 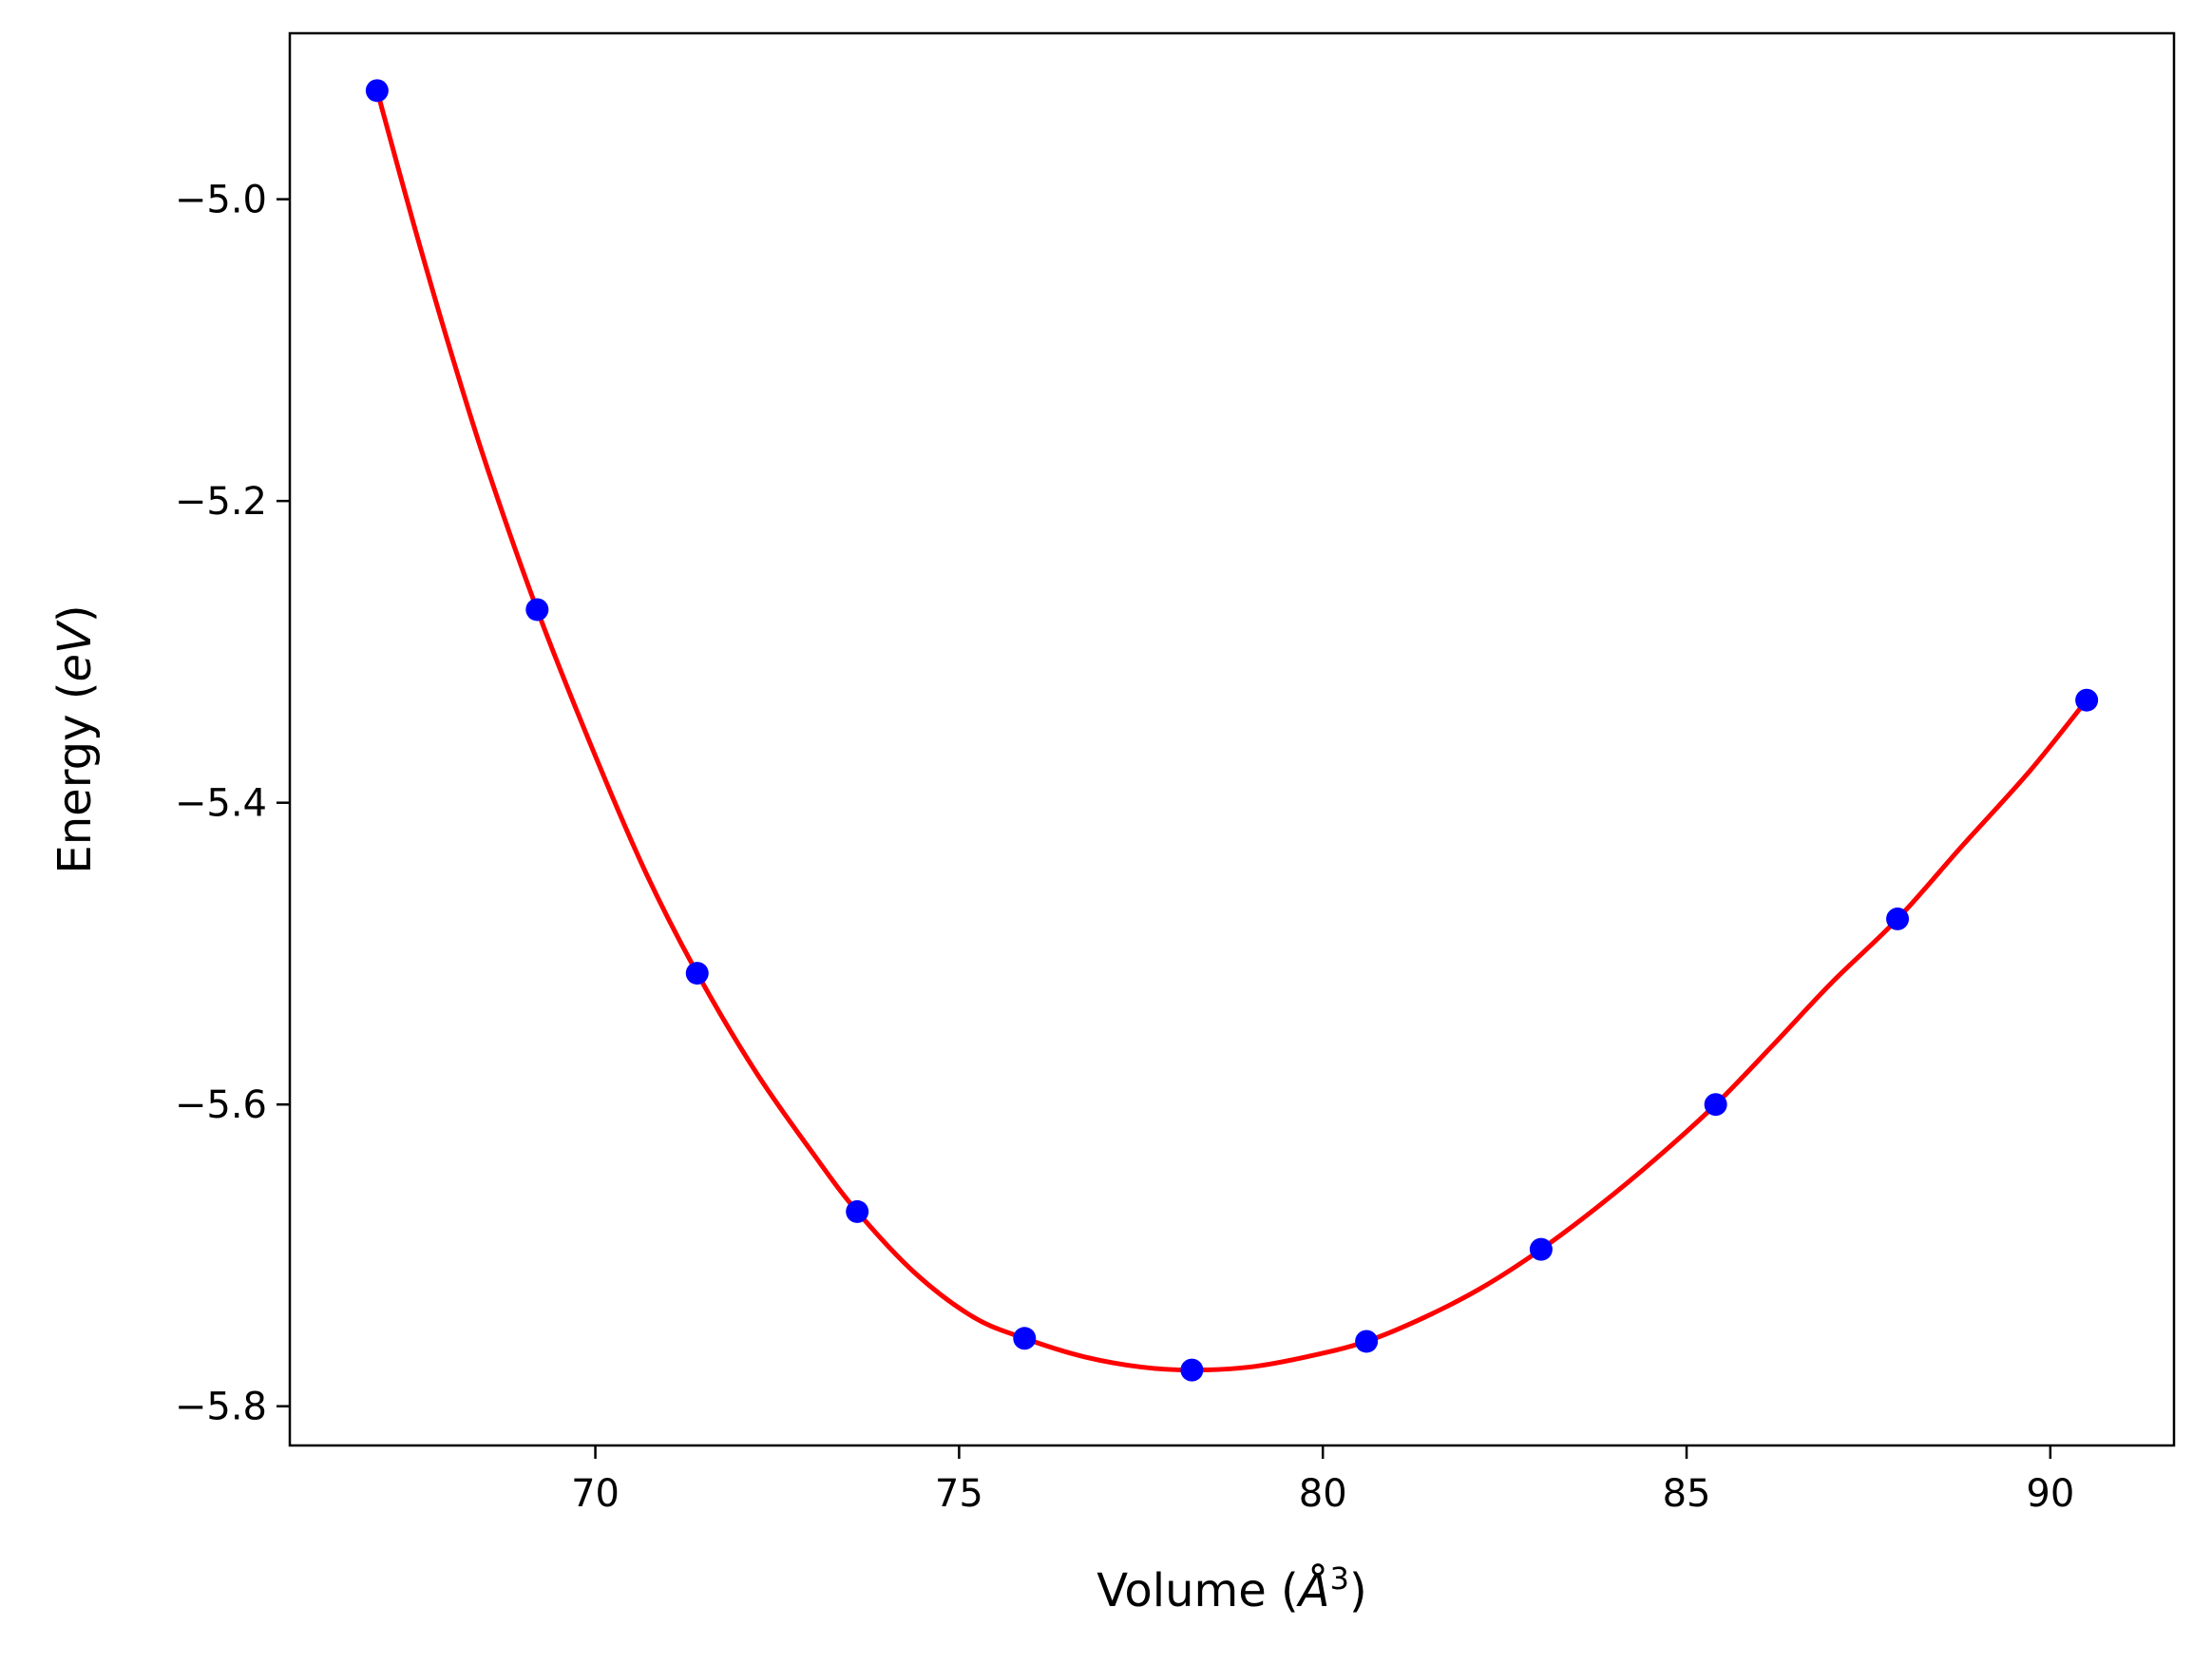 I want to click on x-tick-label: 70, so click(x=595, y=1494).